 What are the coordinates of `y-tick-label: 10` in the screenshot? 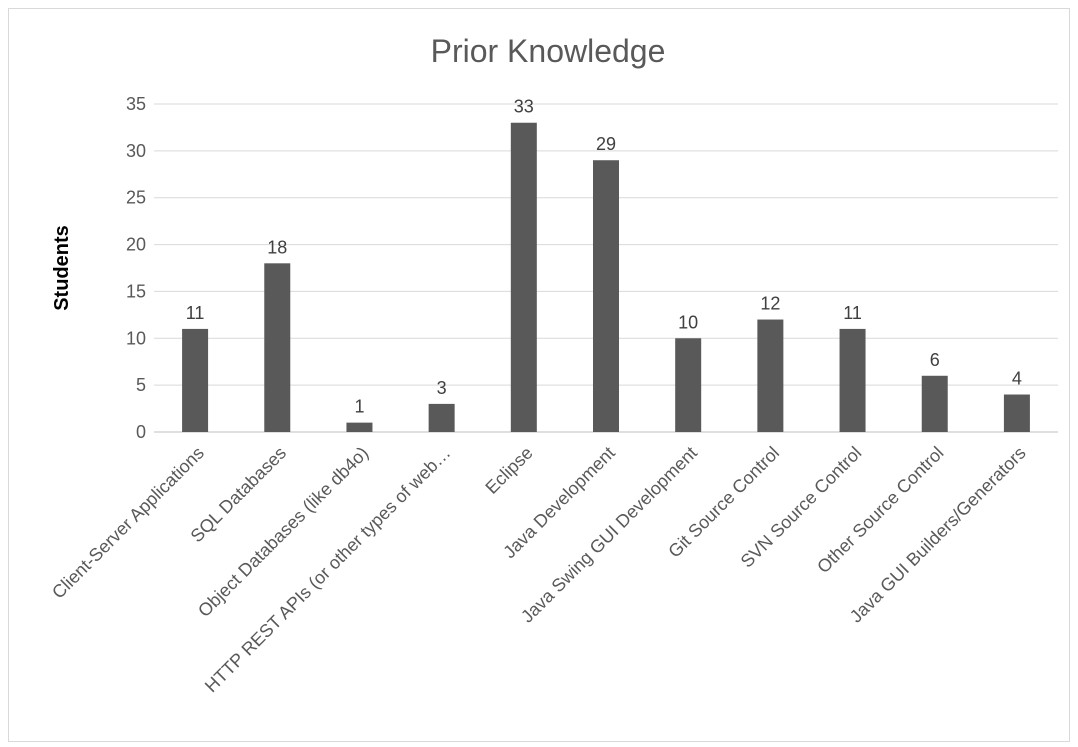 It's located at (136, 338).